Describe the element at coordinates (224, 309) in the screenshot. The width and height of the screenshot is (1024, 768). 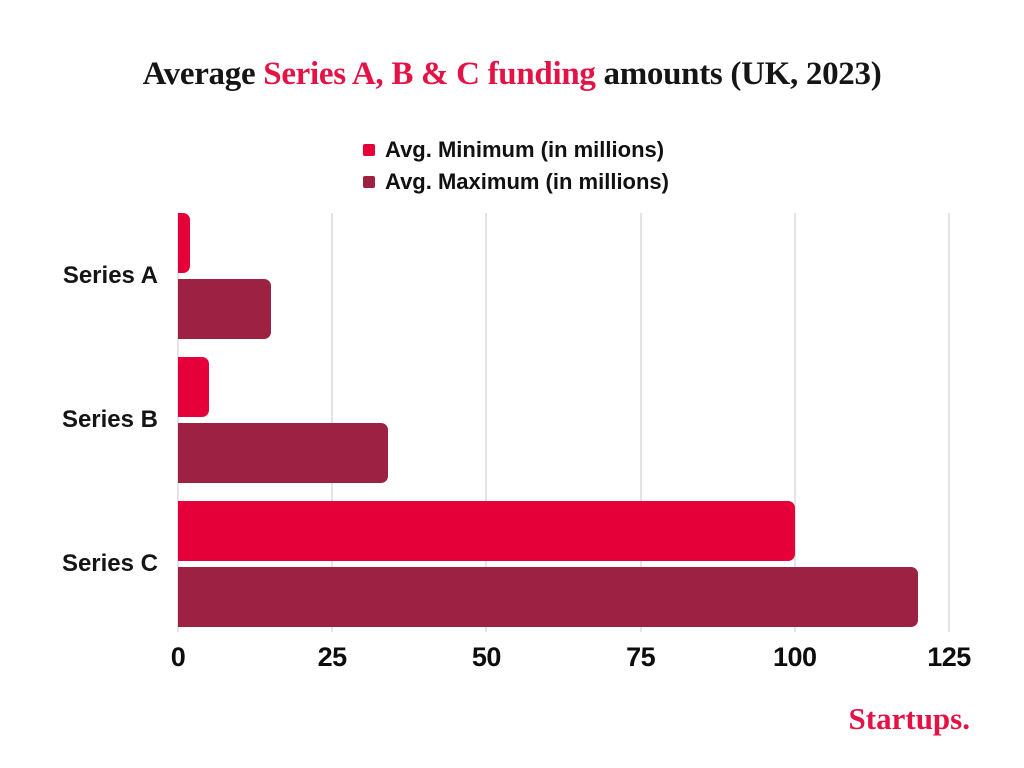
I see `bar-series-a-max` at that location.